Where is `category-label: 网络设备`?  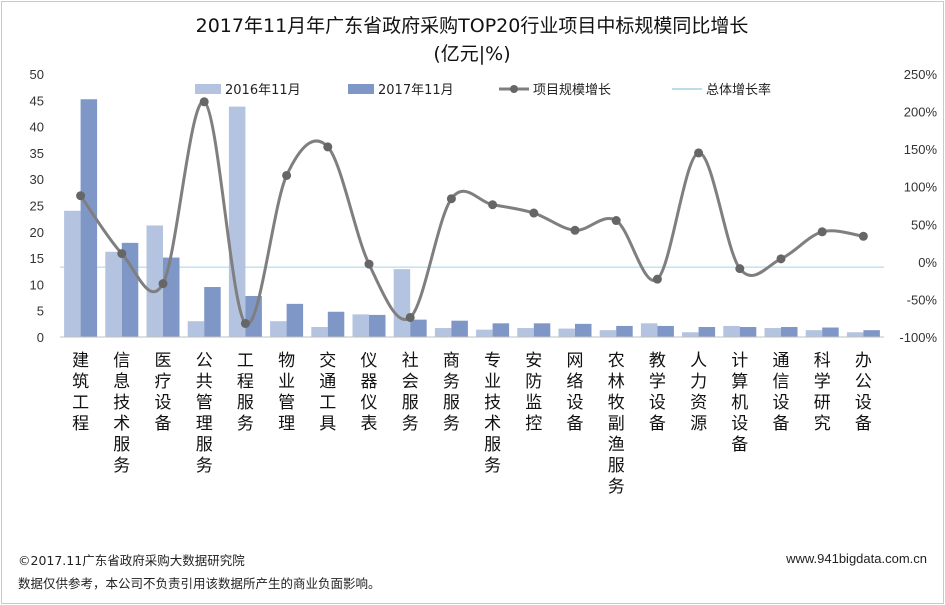
category-label: 网络设备 is located at coordinates (575, 392).